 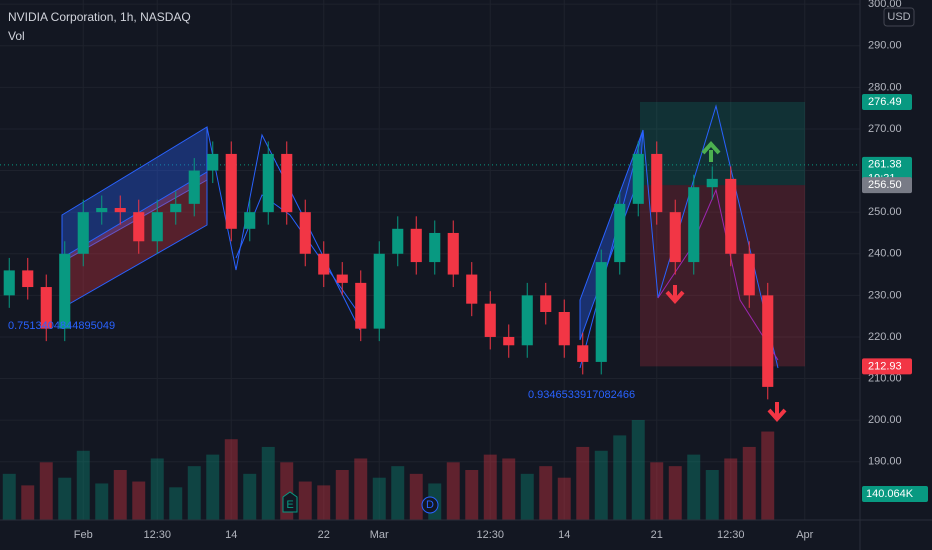 I want to click on annotation: 0.7513404844895049, so click(x=61, y=326).